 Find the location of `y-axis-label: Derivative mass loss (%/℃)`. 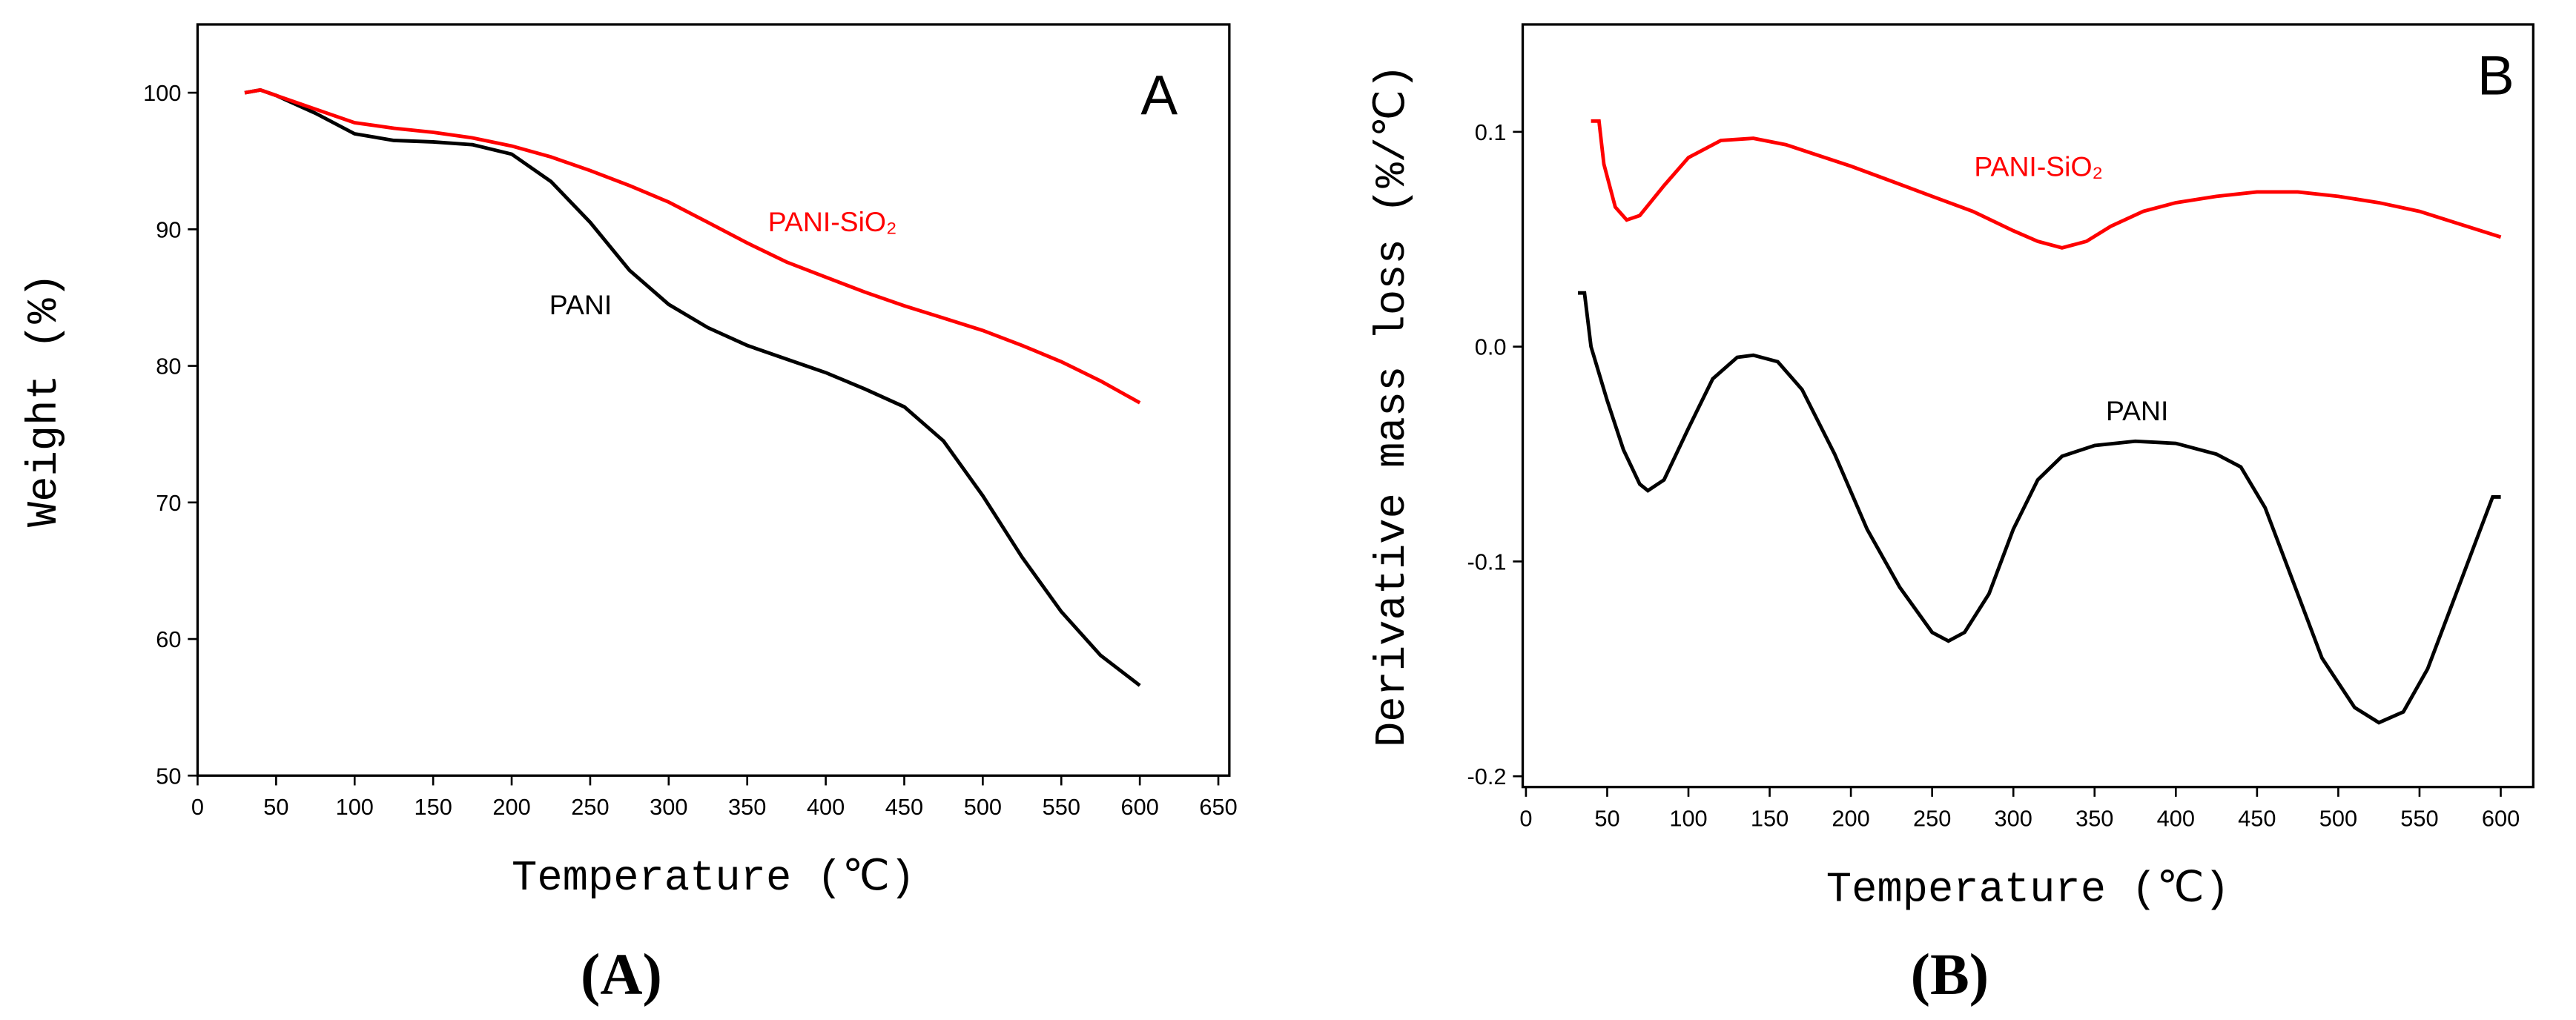

y-axis-label: Derivative mass loss (%/℃) is located at coordinates (1393, 406).